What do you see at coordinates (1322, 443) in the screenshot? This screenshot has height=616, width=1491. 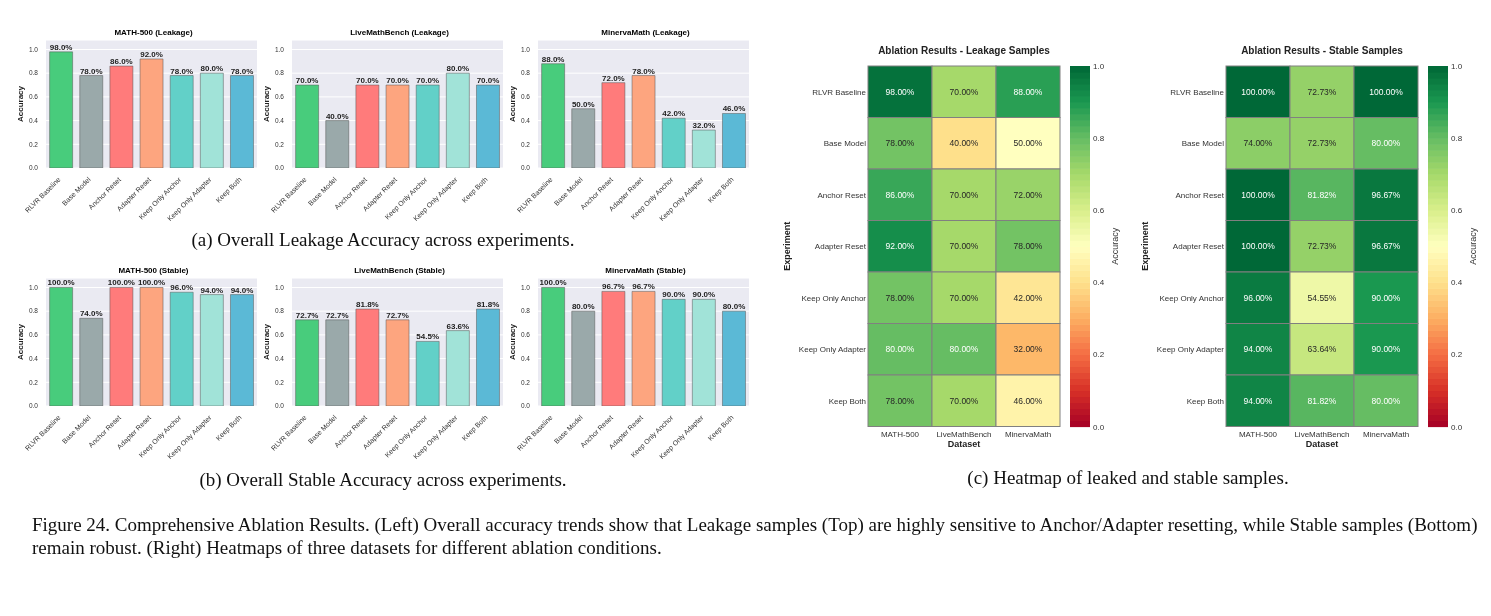 I see `x-axis-title: Dataset` at bounding box center [1322, 443].